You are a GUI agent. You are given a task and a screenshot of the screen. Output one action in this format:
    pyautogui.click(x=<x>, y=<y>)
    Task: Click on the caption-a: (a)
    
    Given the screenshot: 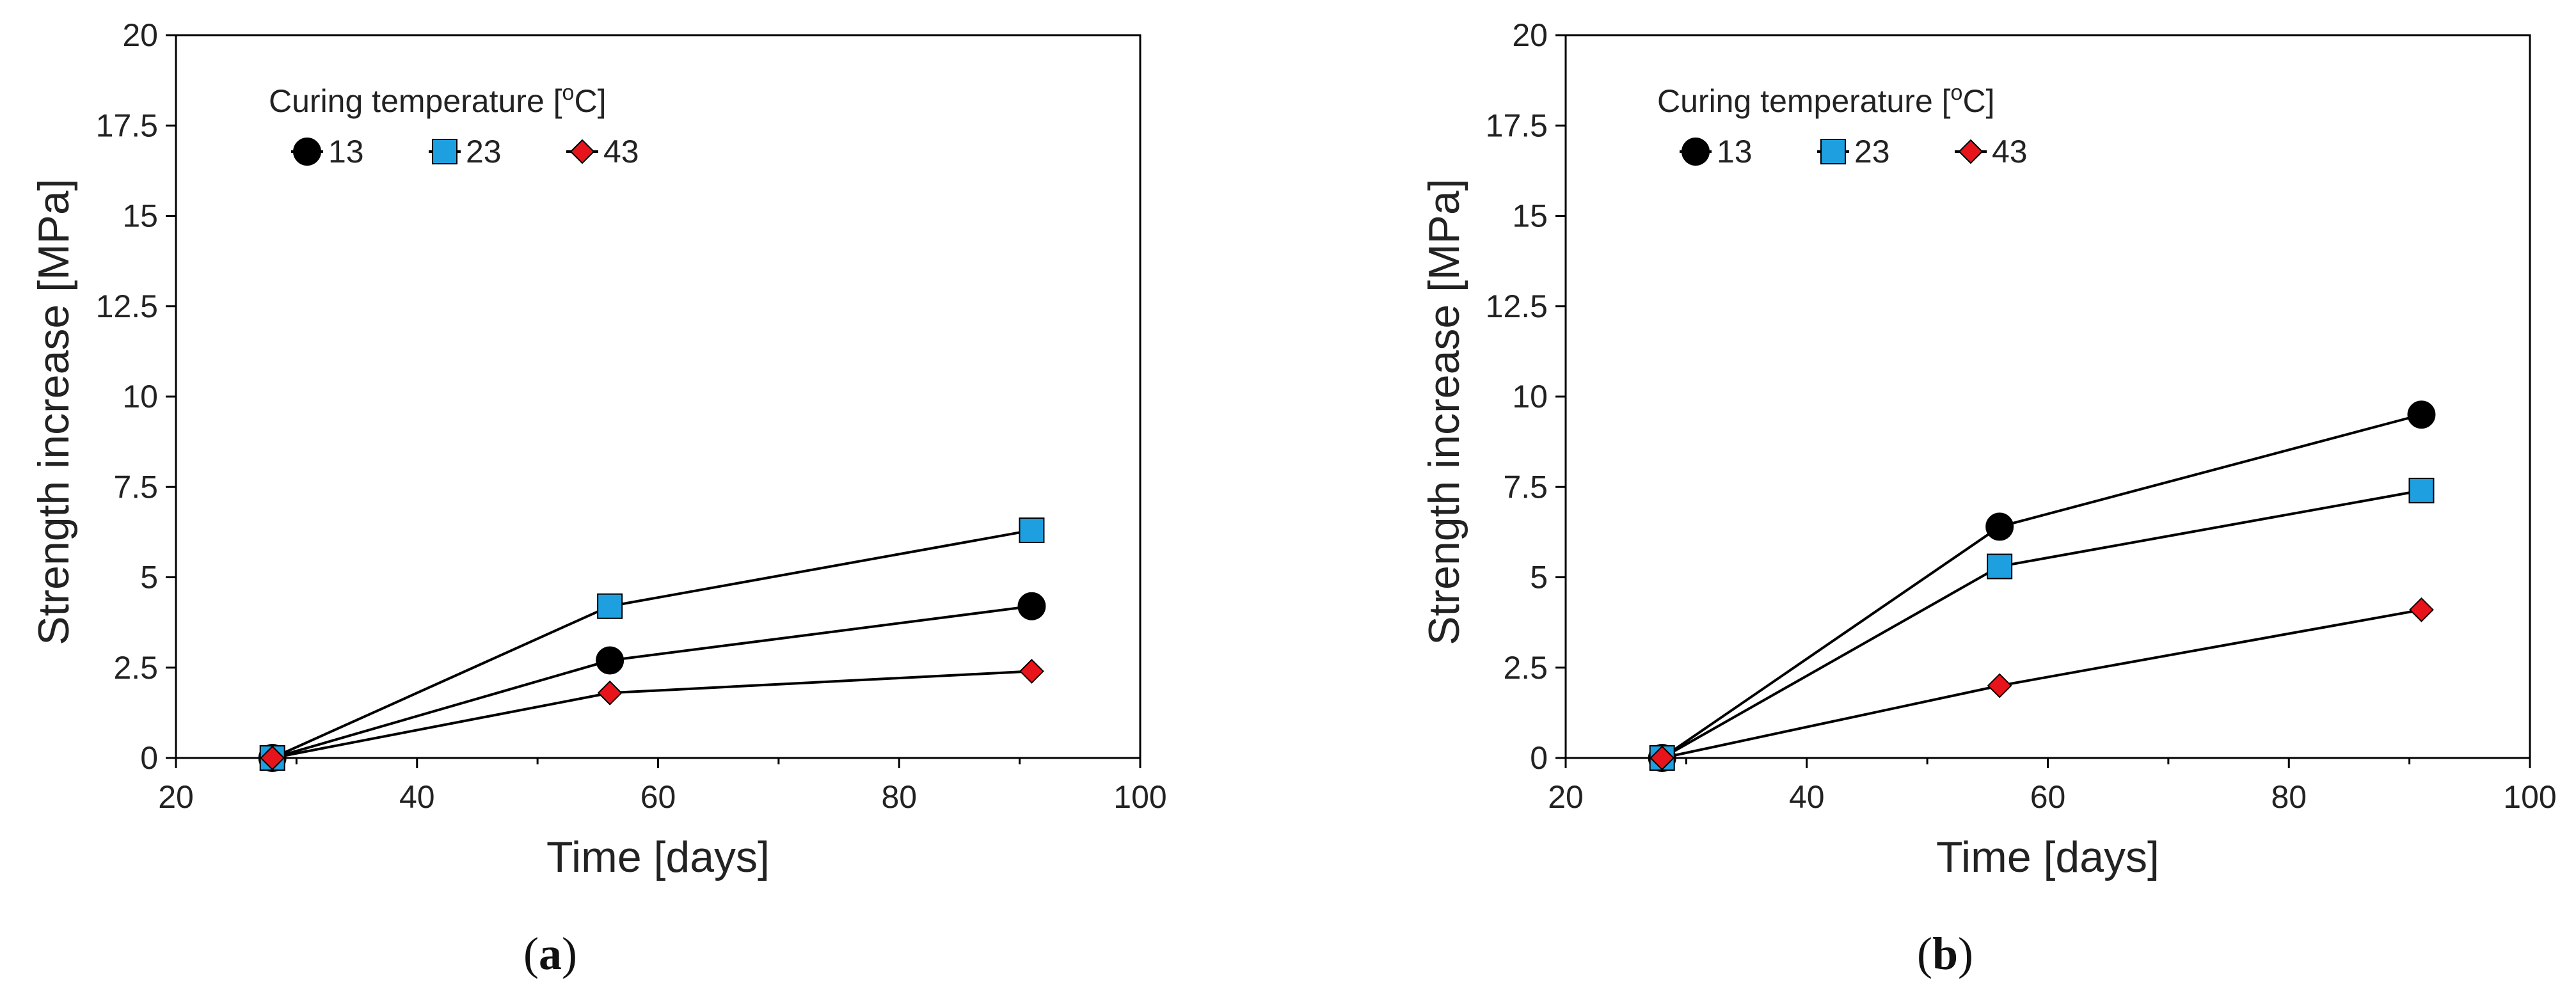 What is the action you would take?
    pyautogui.click(x=550, y=953)
    